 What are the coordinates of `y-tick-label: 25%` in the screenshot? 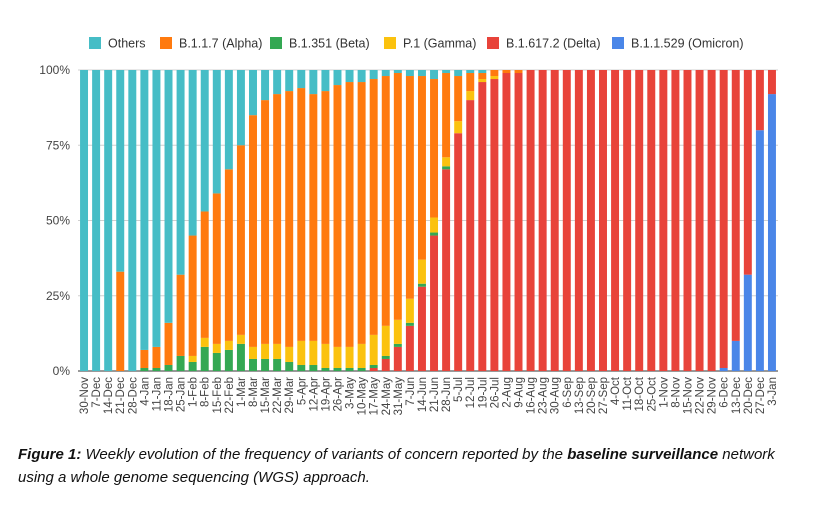 It's located at (58, 296).